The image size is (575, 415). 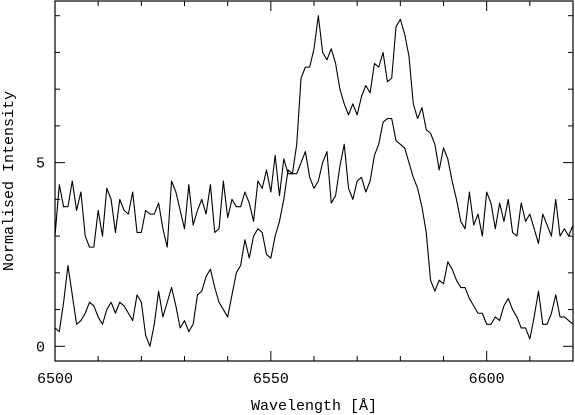 What do you see at coordinates (40, 256) in the screenshot?
I see `y-tick-labels: 05` at bounding box center [40, 256].